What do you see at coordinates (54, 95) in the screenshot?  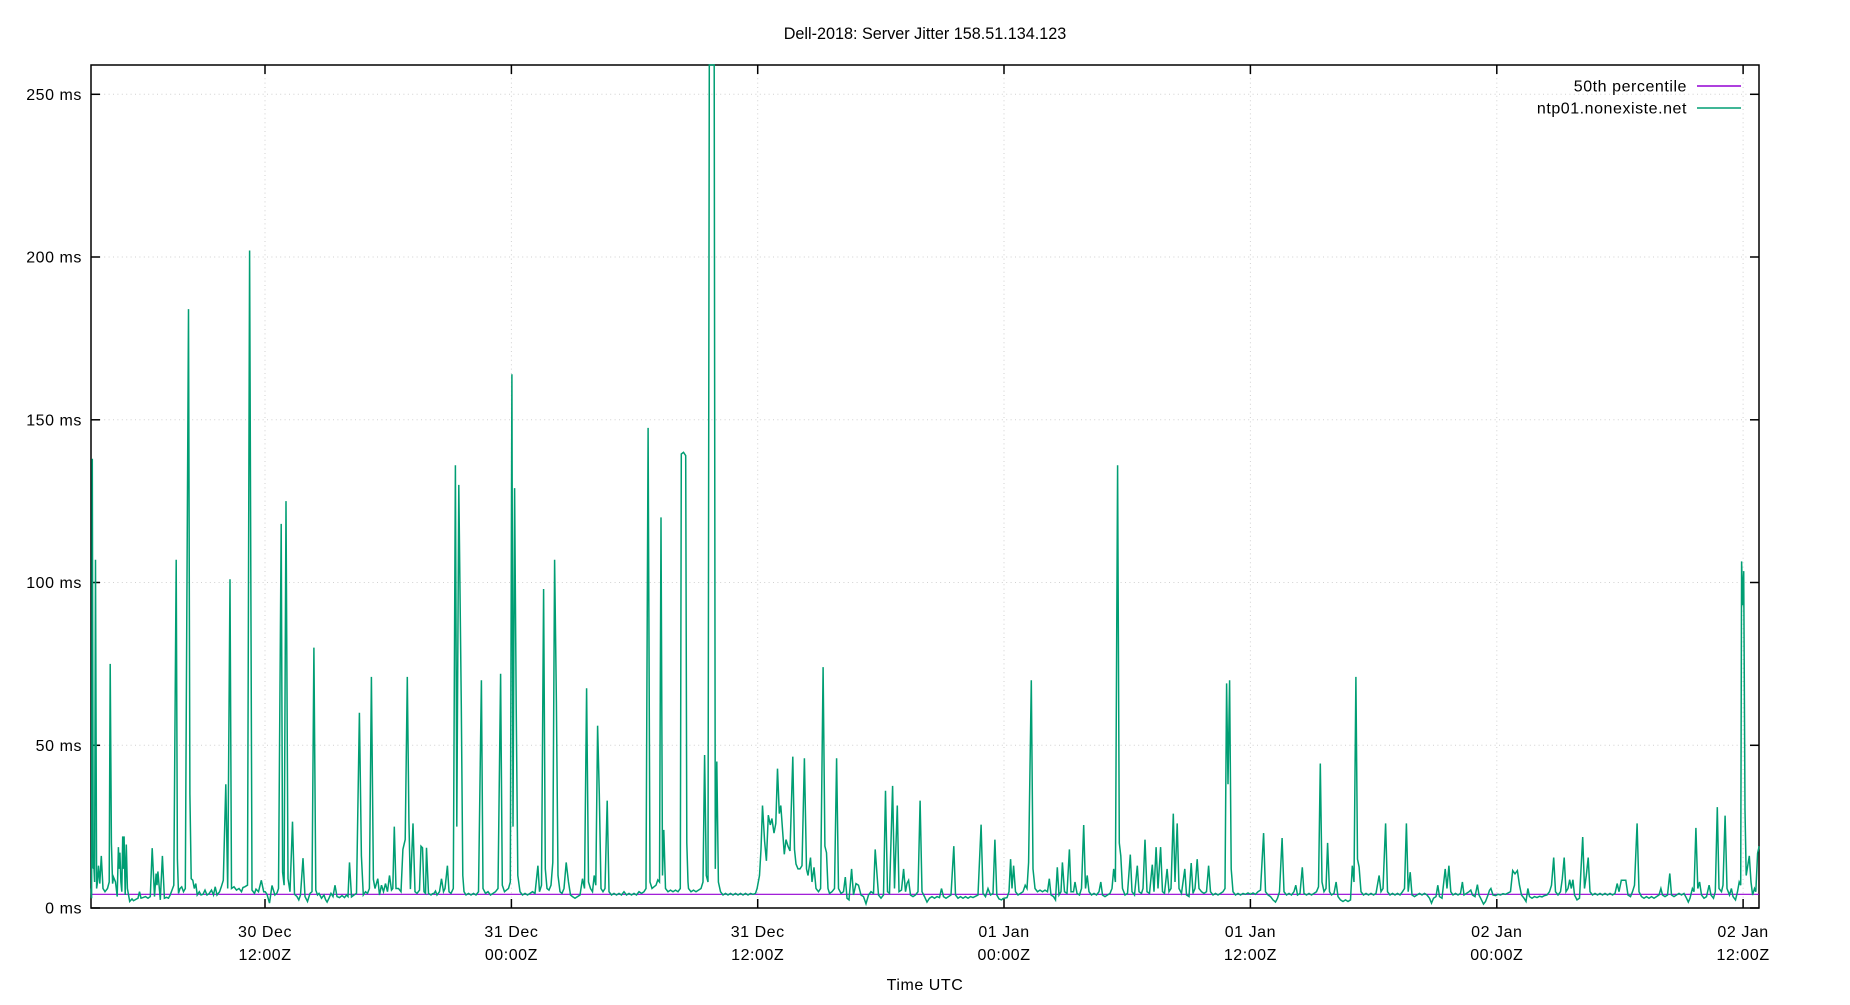 I see `svg-text: 250 ms` at bounding box center [54, 95].